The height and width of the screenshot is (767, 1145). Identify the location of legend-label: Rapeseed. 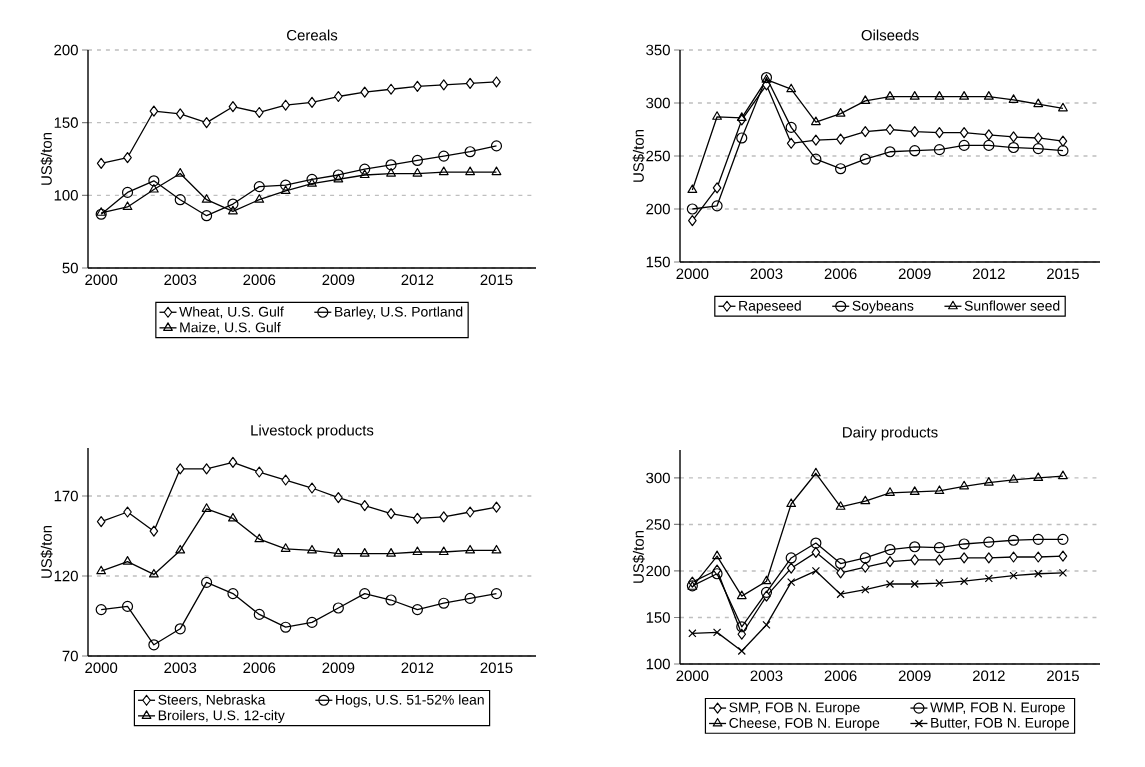
(770, 307).